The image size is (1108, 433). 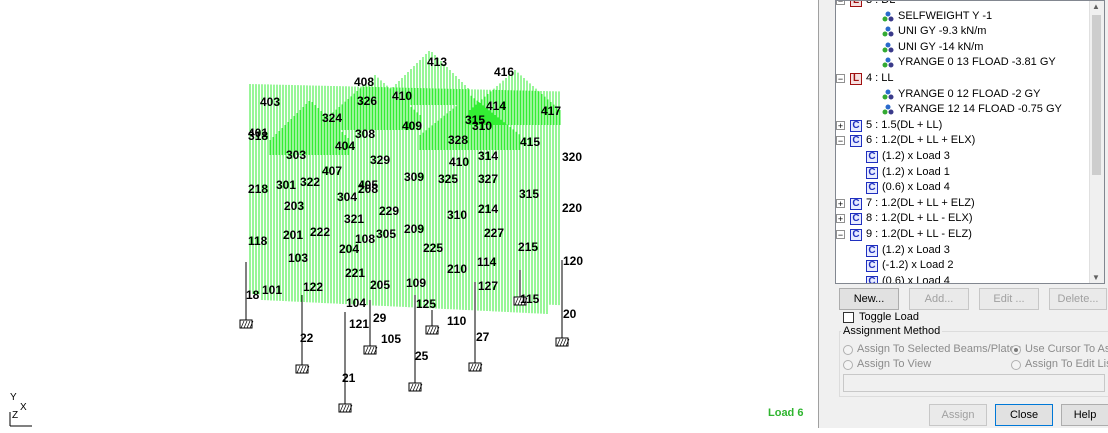 What do you see at coordinates (916, 171) in the screenshot?
I see `tree-row-label: (1.2) x Load 1` at bounding box center [916, 171].